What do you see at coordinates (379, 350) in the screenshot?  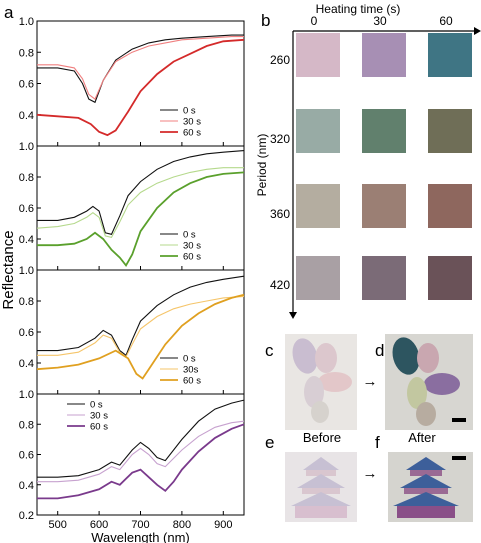 I see `panel-letter-d: d` at bounding box center [379, 350].